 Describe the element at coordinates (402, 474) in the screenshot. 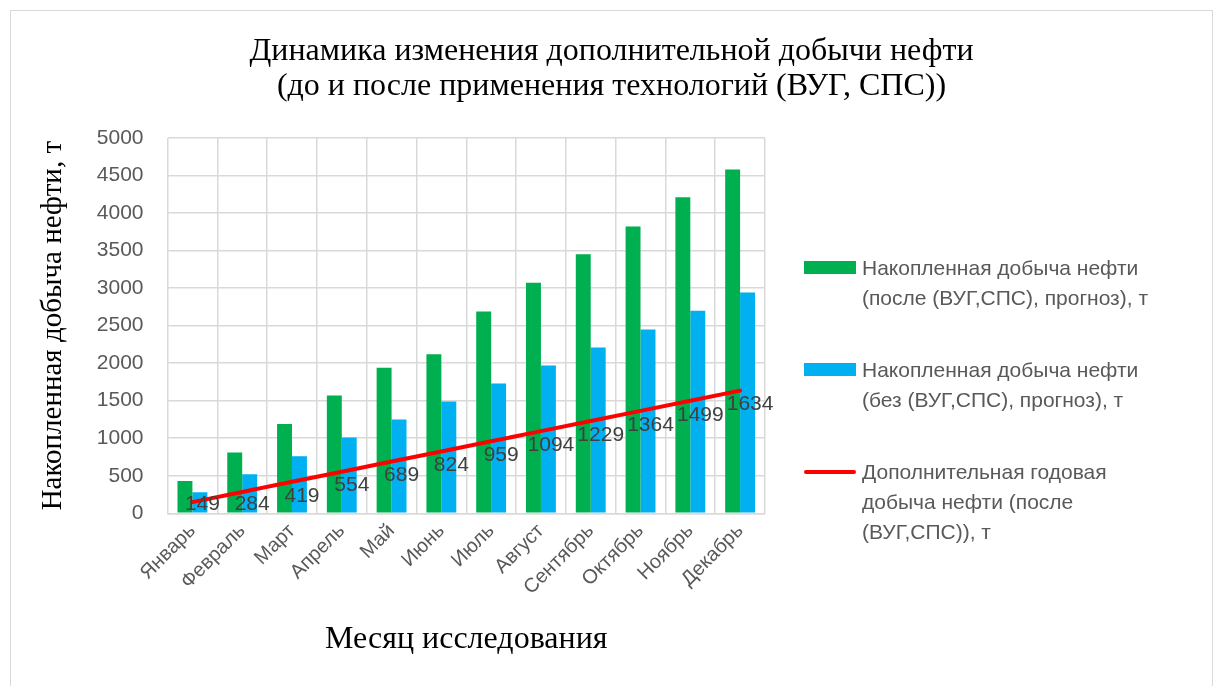

I see `data-label: 689` at that location.